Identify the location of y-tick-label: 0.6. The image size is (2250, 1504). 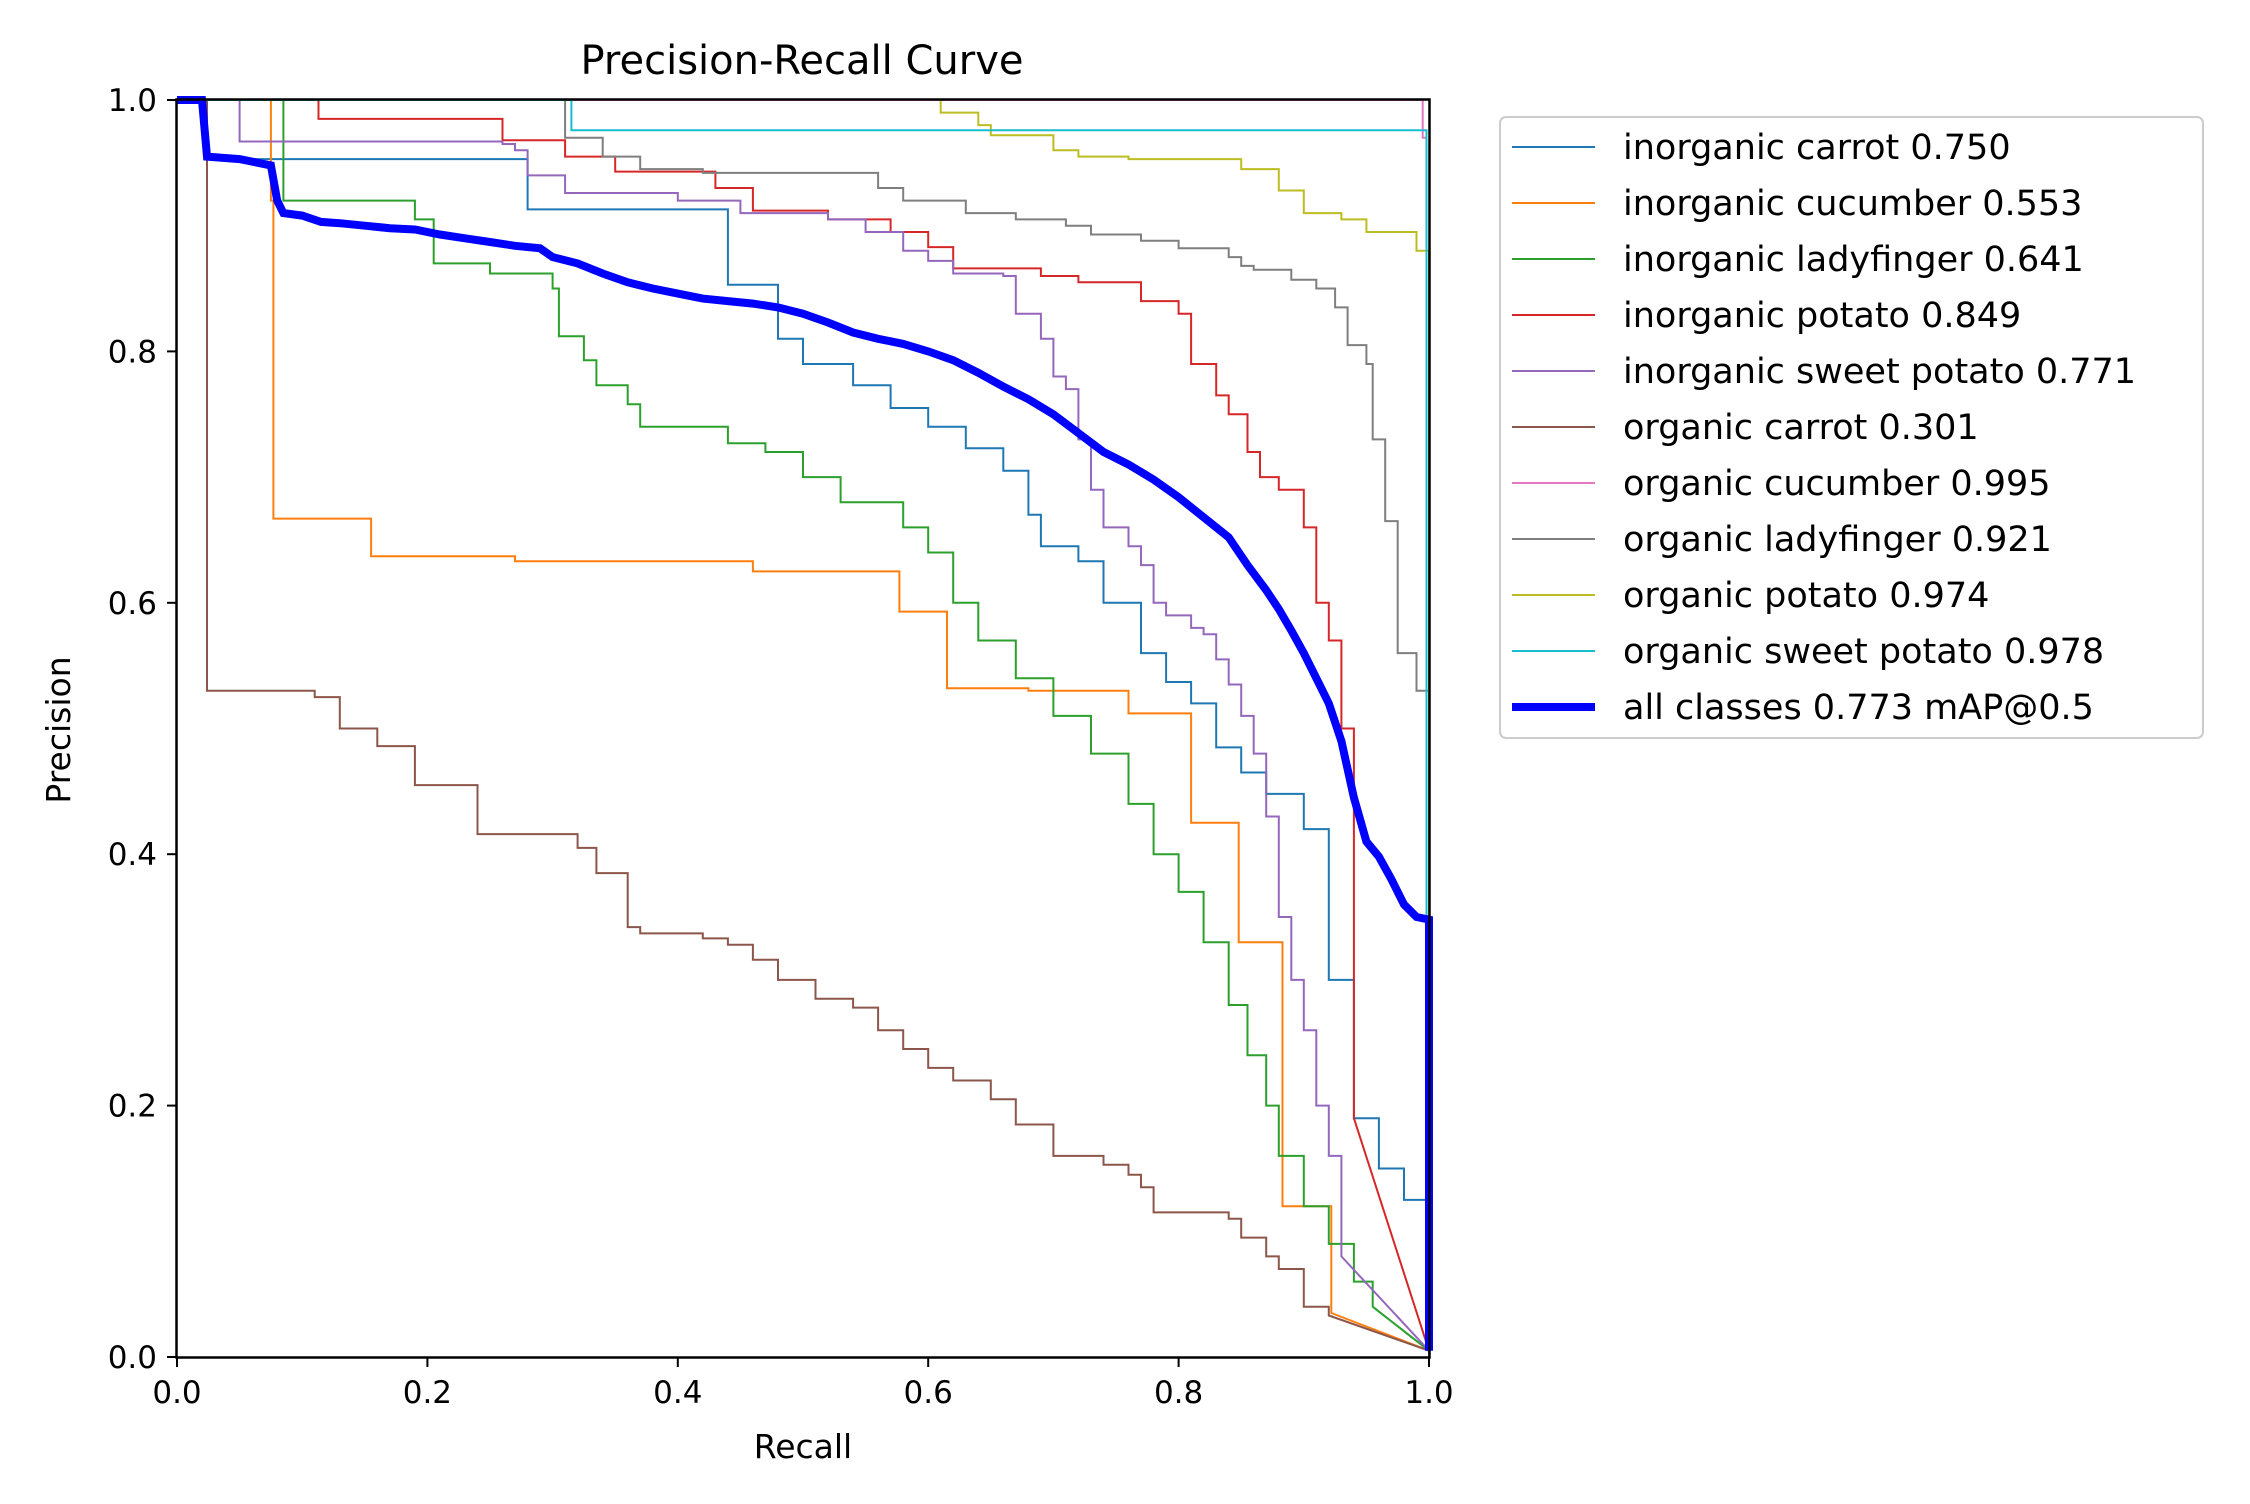
(132, 604).